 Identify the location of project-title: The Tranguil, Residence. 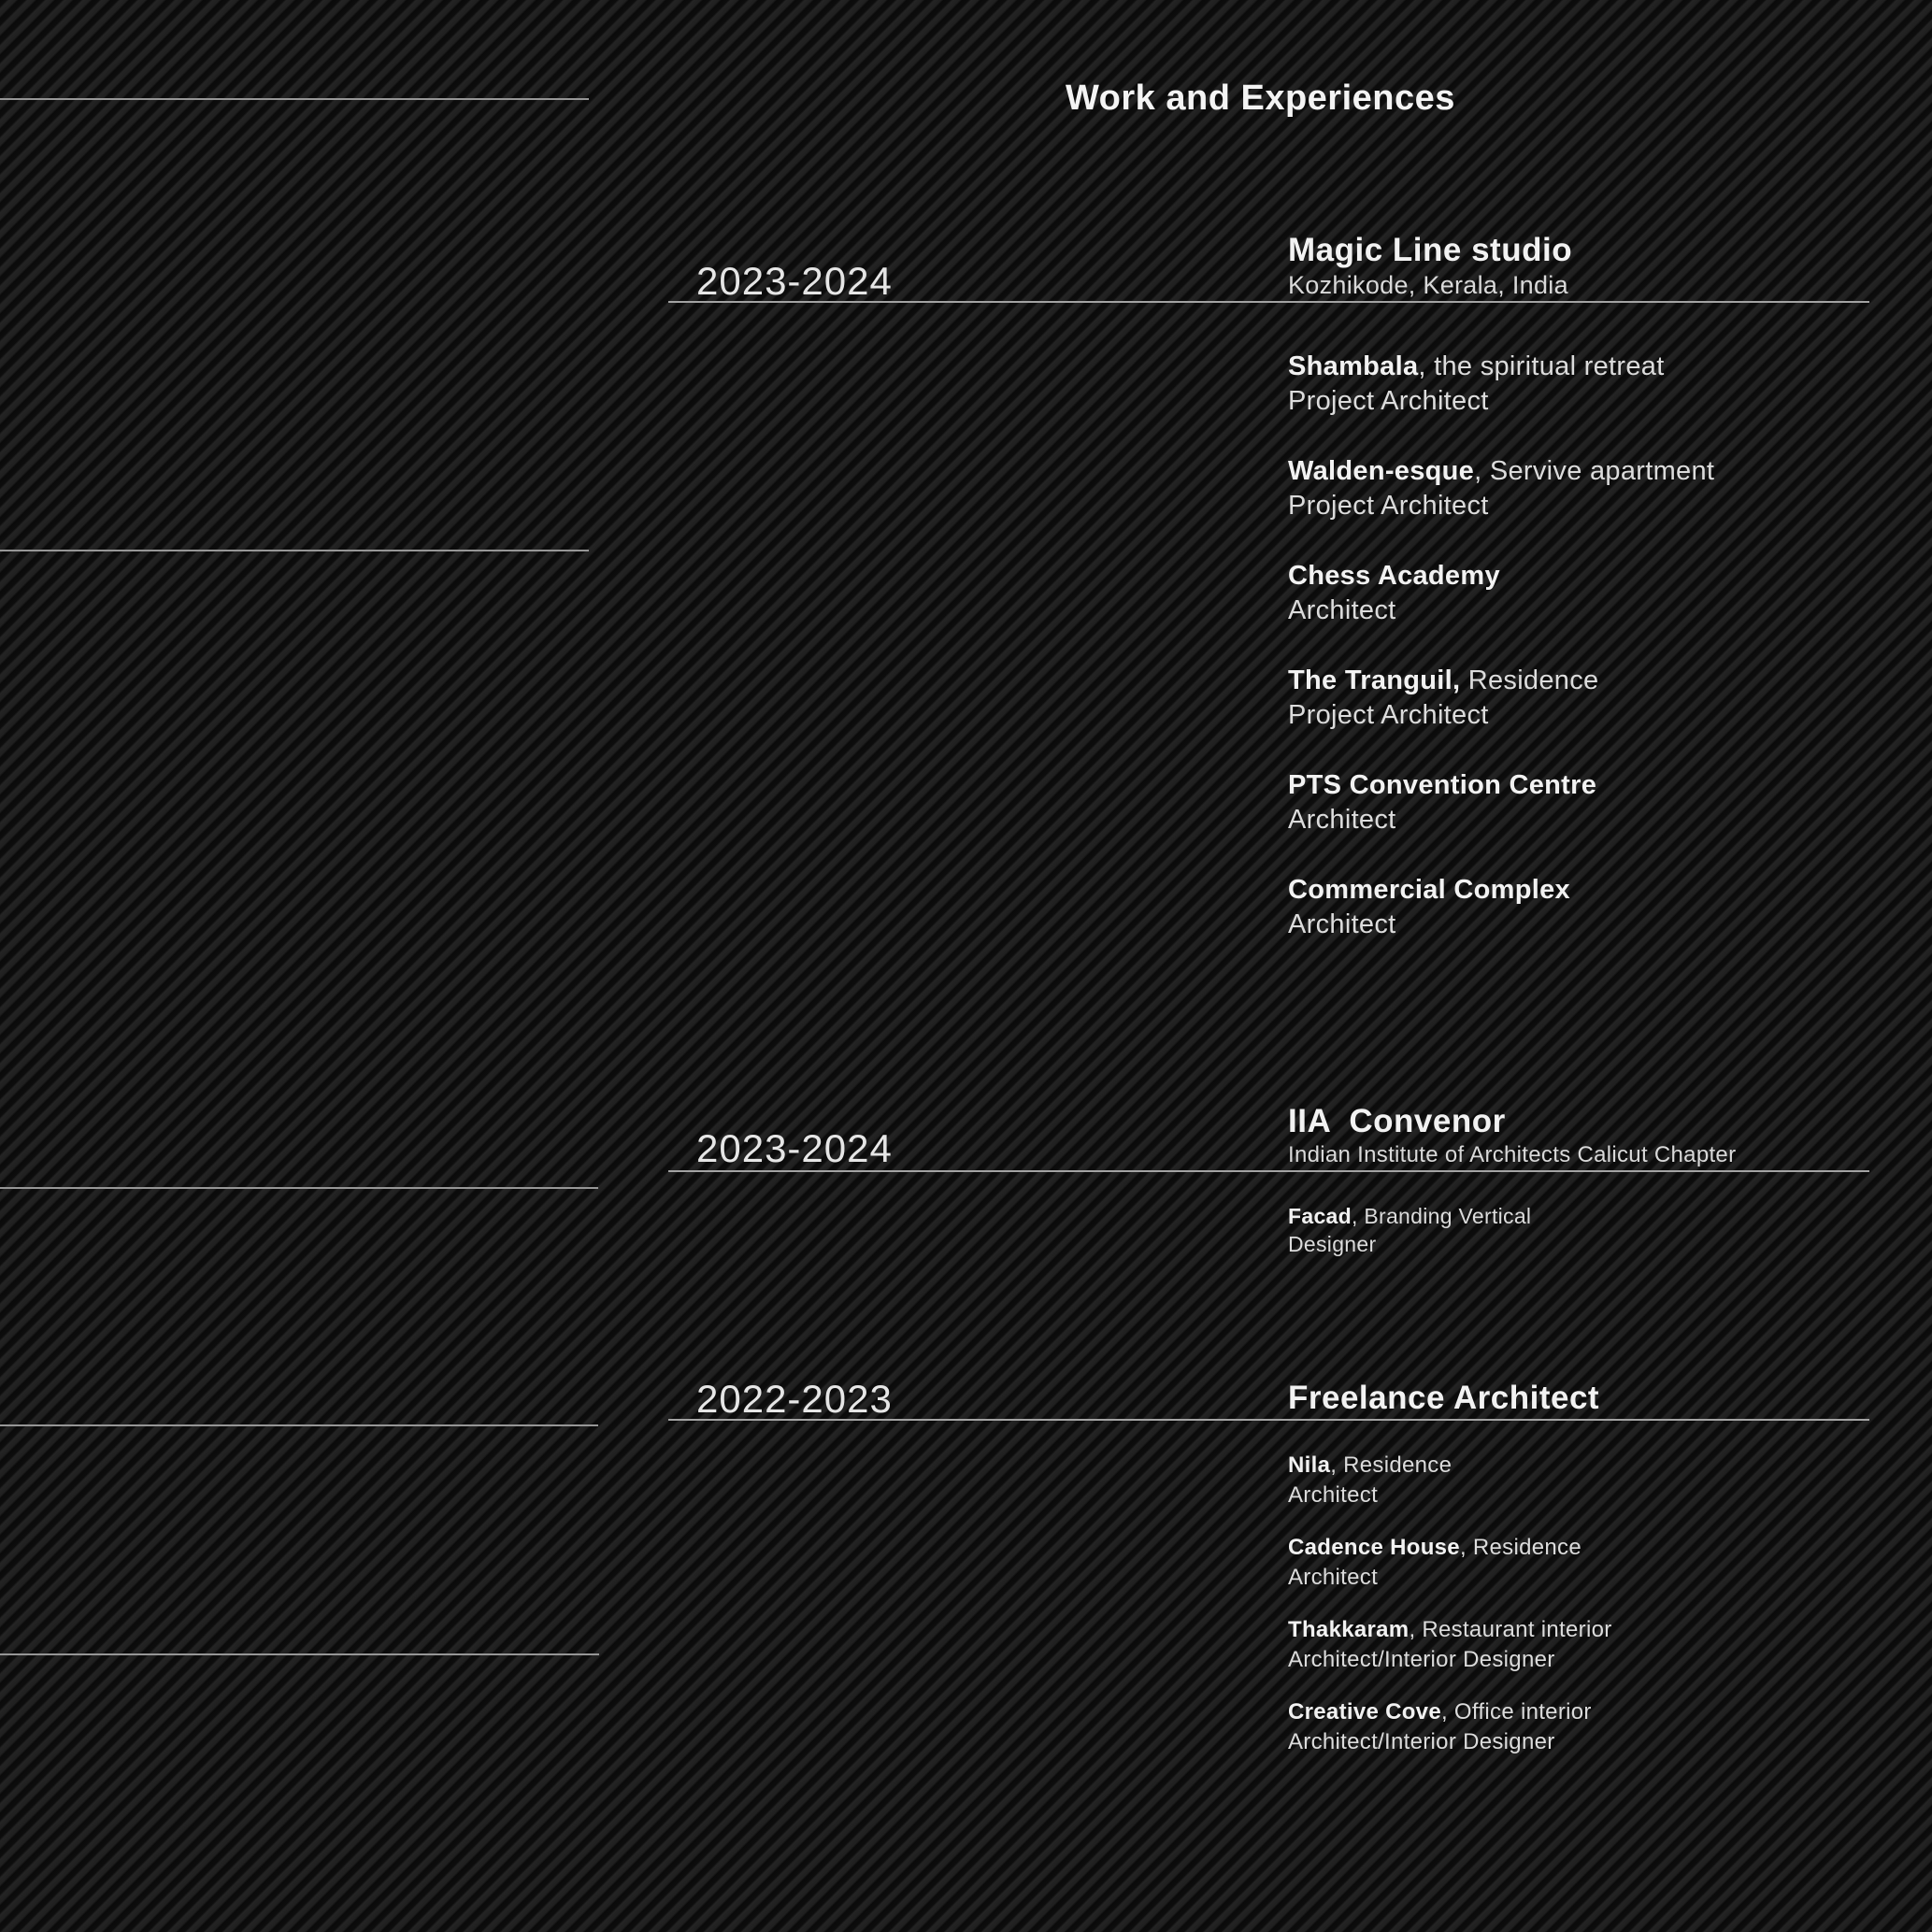
(1443, 680).